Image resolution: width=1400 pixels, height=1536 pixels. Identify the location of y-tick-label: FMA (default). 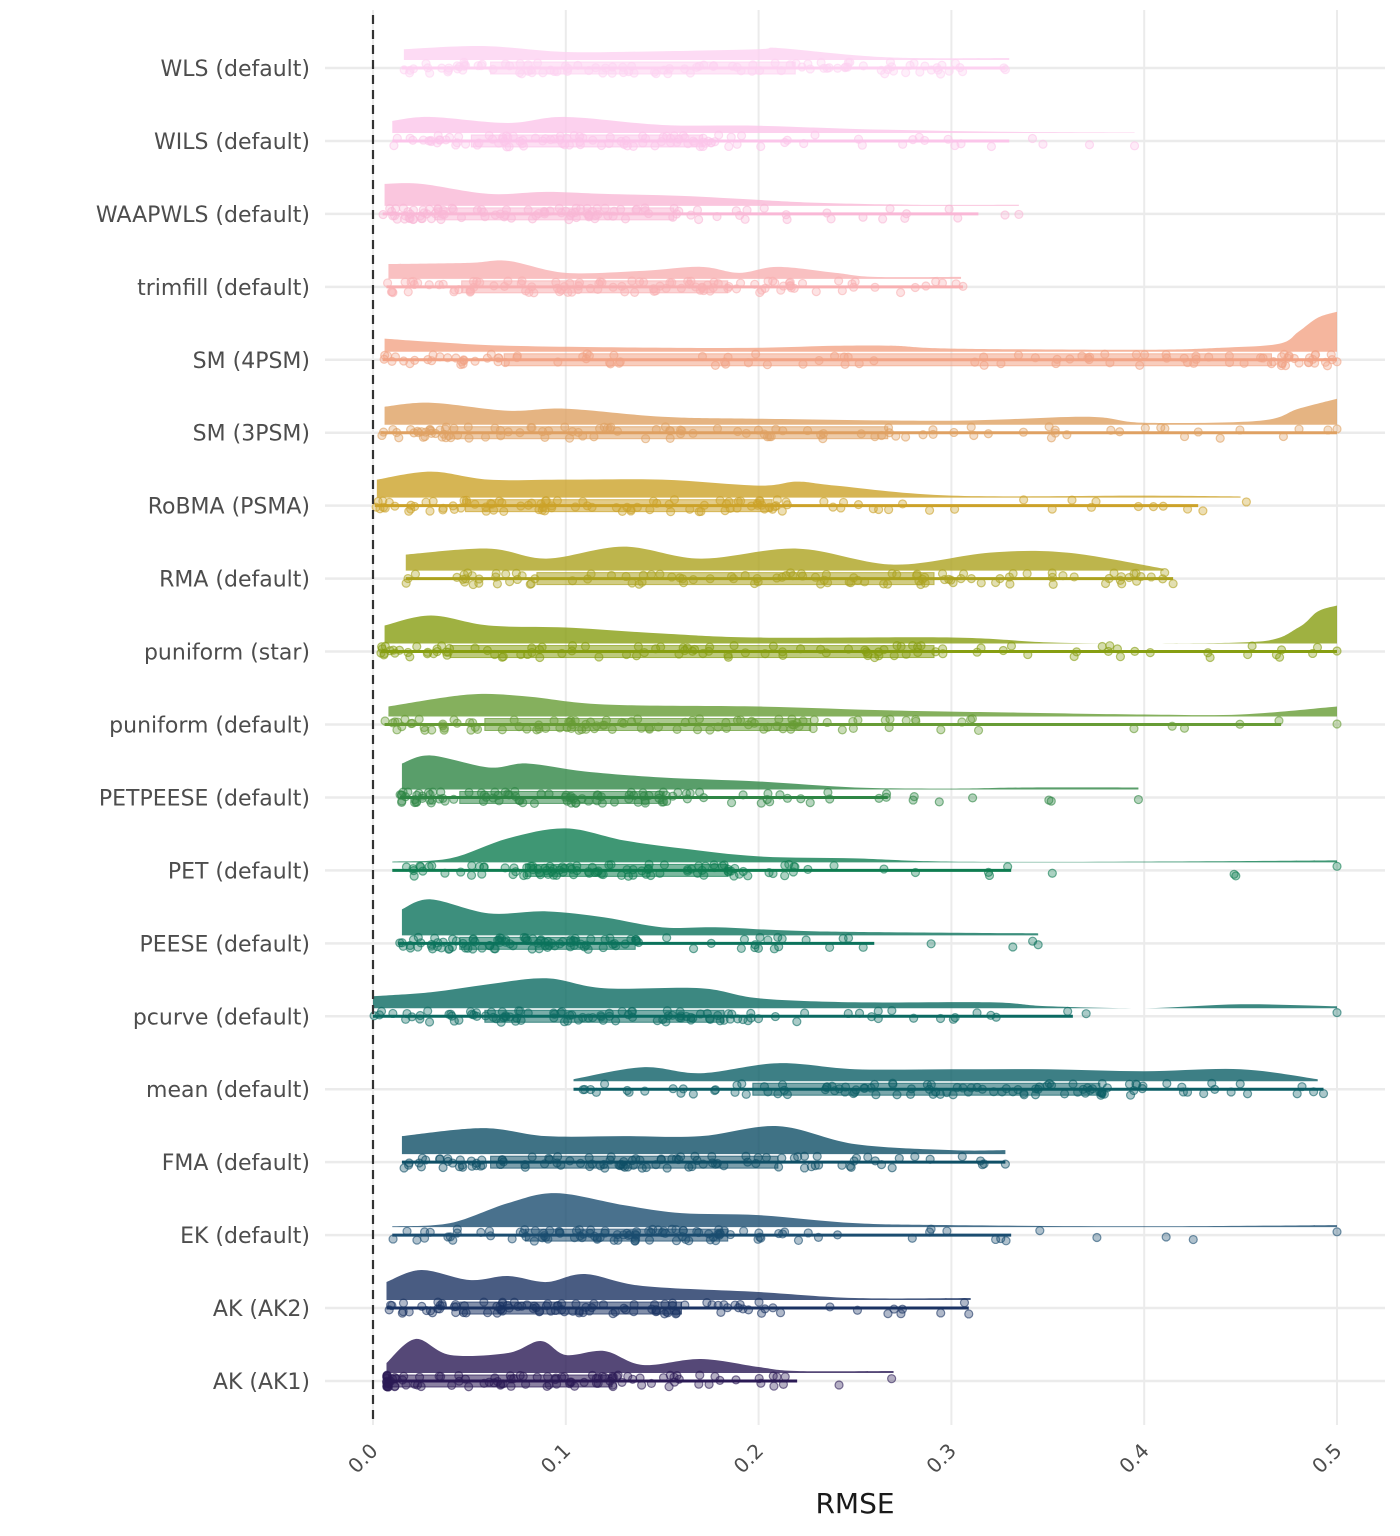
(236, 1163).